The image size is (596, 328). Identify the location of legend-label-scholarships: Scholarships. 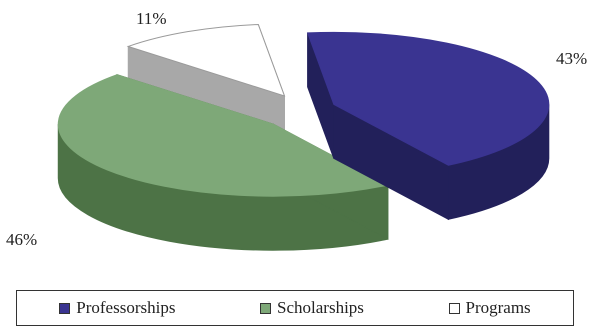
(320, 307).